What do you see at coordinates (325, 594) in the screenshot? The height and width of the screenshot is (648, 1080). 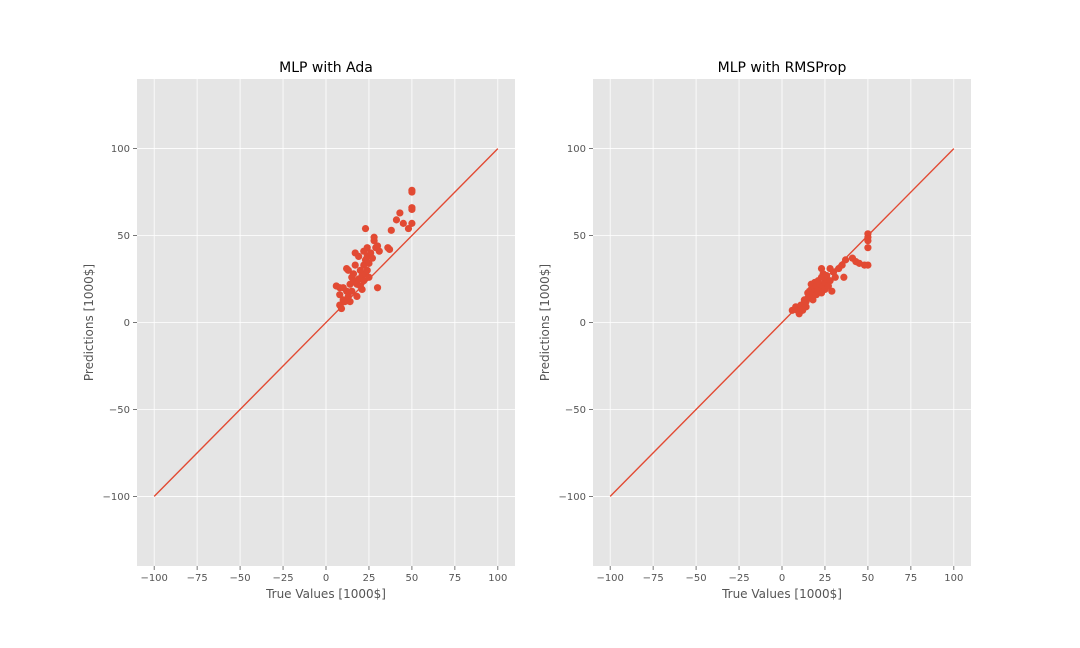 I see `x-axis-label-ada: True Values [1000$]` at bounding box center [325, 594].